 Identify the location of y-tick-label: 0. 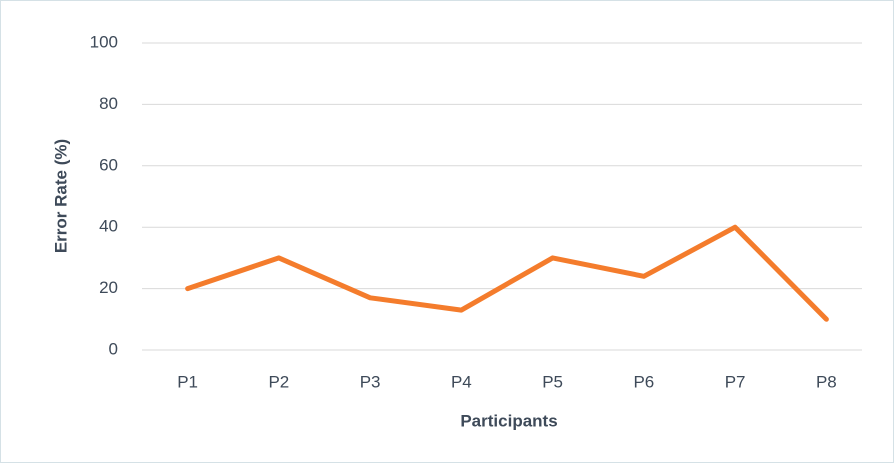
(113, 348).